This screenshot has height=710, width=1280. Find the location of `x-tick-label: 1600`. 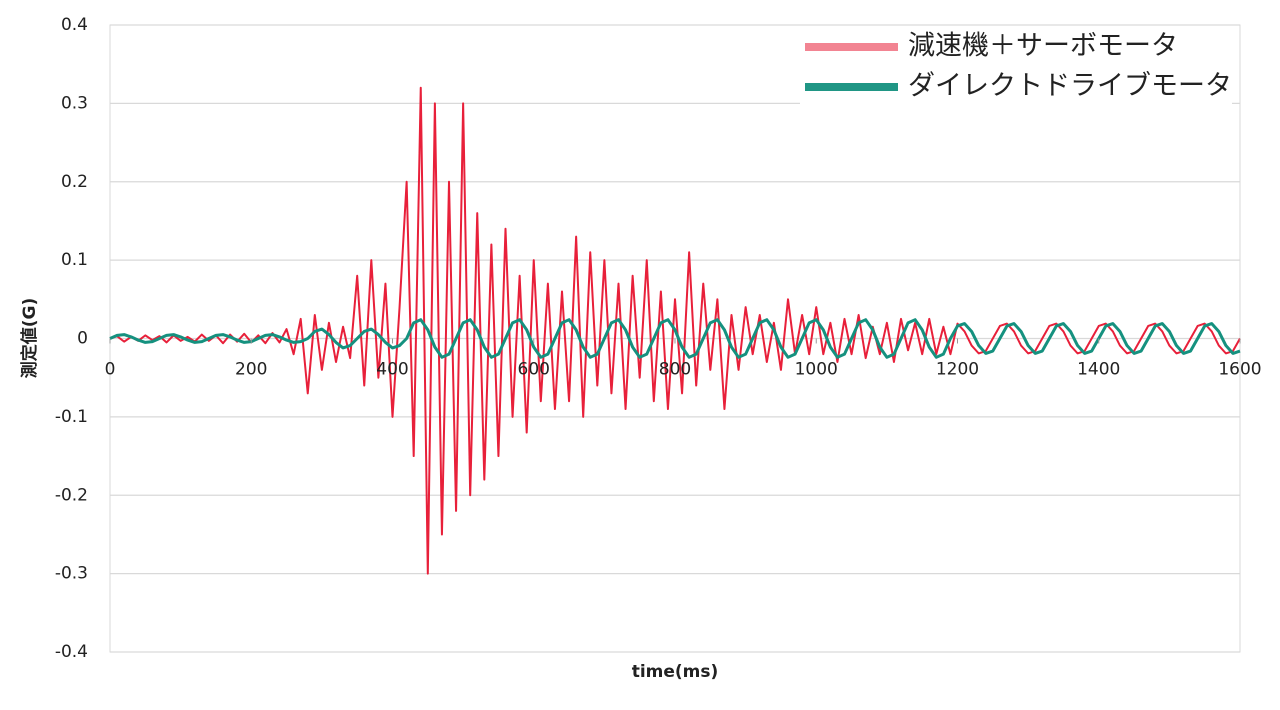

x-tick-label: 1600 is located at coordinates (1239, 370).